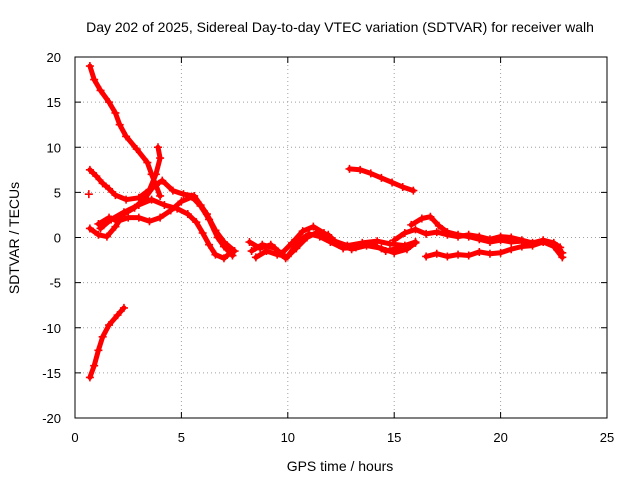 This screenshot has width=640, height=480. Describe the element at coordinates (54, 57) in the screenshot. I see `y-tick-label: 20` at that location.